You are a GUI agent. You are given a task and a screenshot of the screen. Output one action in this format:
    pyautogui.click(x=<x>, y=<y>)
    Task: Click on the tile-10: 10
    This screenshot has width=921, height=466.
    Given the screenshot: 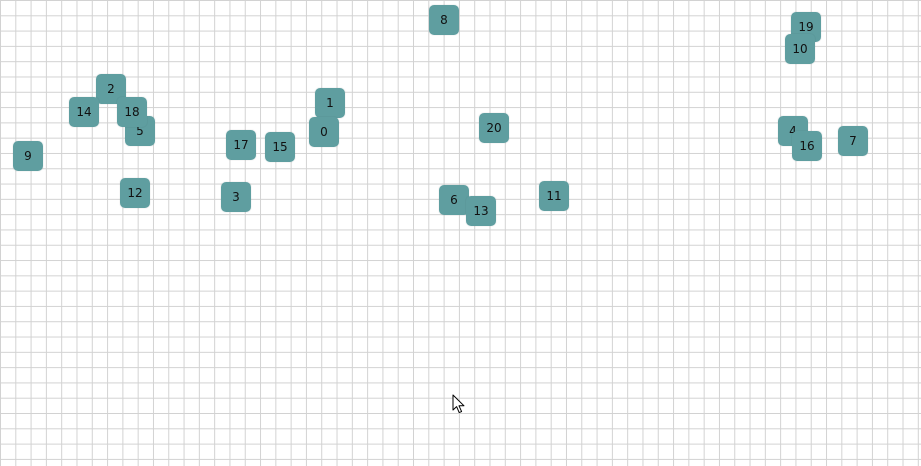 What is the action you would take?
    pyautogui.click(x=800, y=49)
    